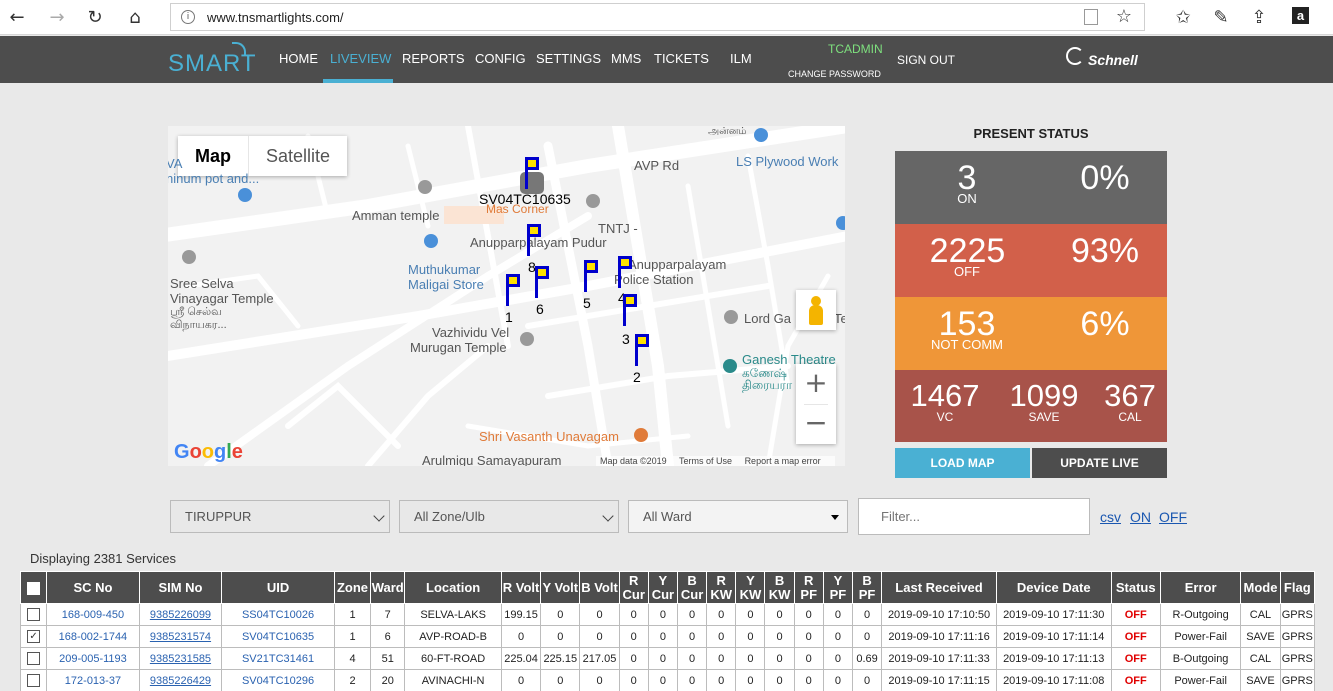 The height and width of the screenshot is (691, 1333). What do you see at coordinates (1183, 17) in the screenshot?
I see `favorites-icon: ✩` at bounding box center [1183, 17].